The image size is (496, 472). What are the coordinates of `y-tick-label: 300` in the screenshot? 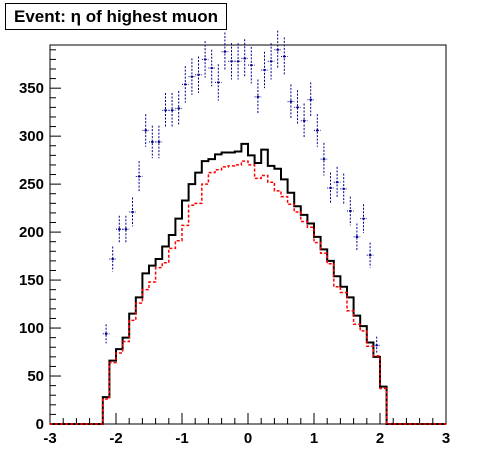 It's located at (31, 136).